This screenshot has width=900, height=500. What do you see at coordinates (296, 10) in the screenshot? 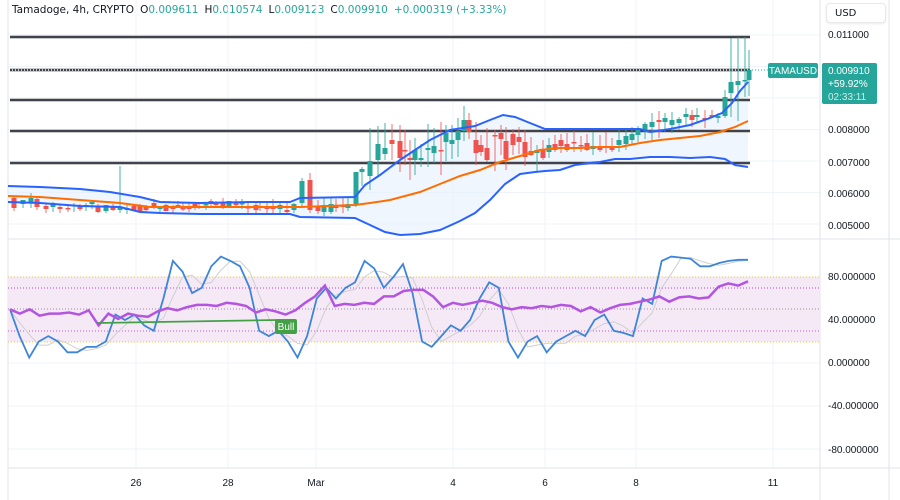
I see `ohlc-low: L 0.009123` at bounding box center [296, 10].